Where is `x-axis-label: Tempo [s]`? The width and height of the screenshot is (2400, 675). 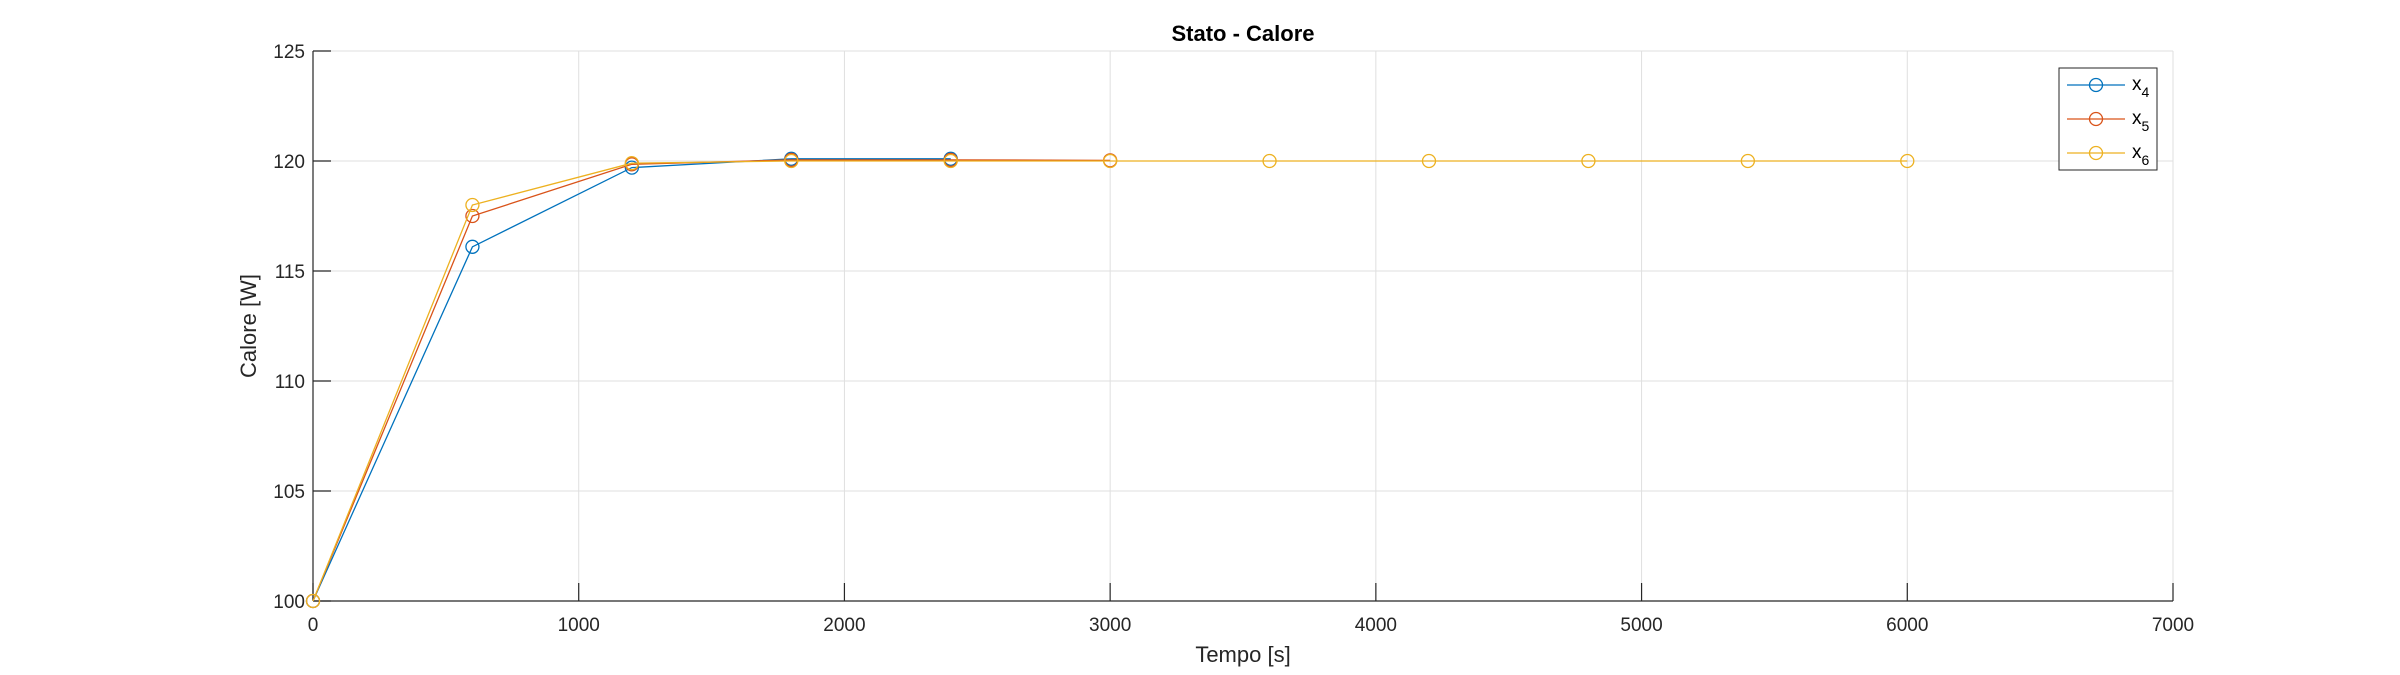
x-axis-label: Tempo [s] is located at coordinates (1242, 654).